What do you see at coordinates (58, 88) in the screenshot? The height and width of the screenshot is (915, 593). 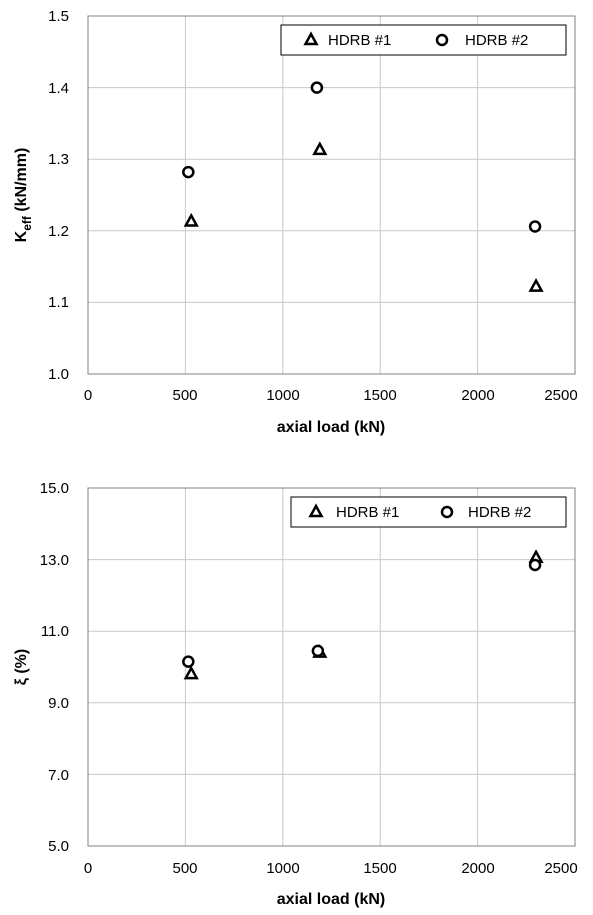 I see `y-tick-label: 1.4` at bounding box center [58, 88].